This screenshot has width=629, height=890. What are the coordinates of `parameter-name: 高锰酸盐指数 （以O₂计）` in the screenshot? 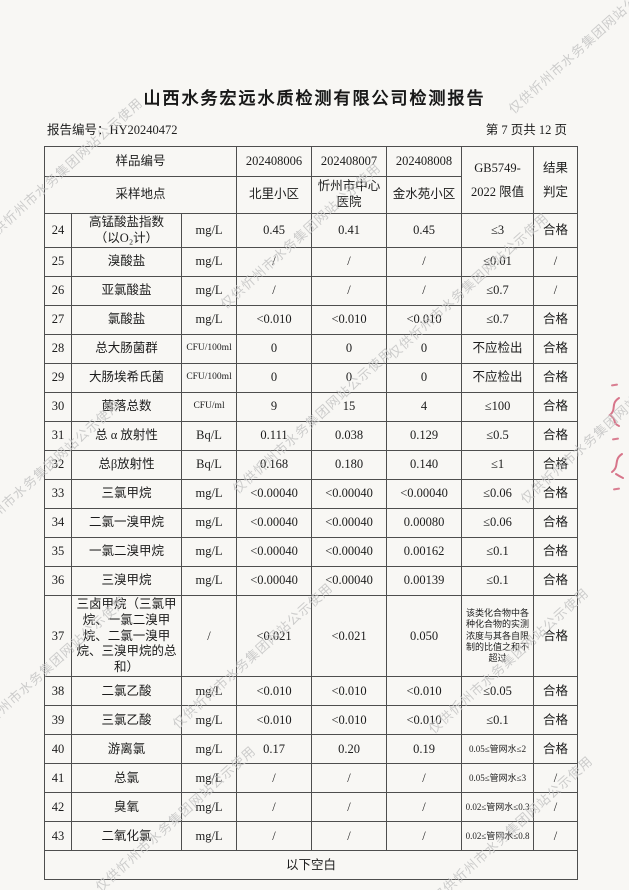 It's located at (126, 230).